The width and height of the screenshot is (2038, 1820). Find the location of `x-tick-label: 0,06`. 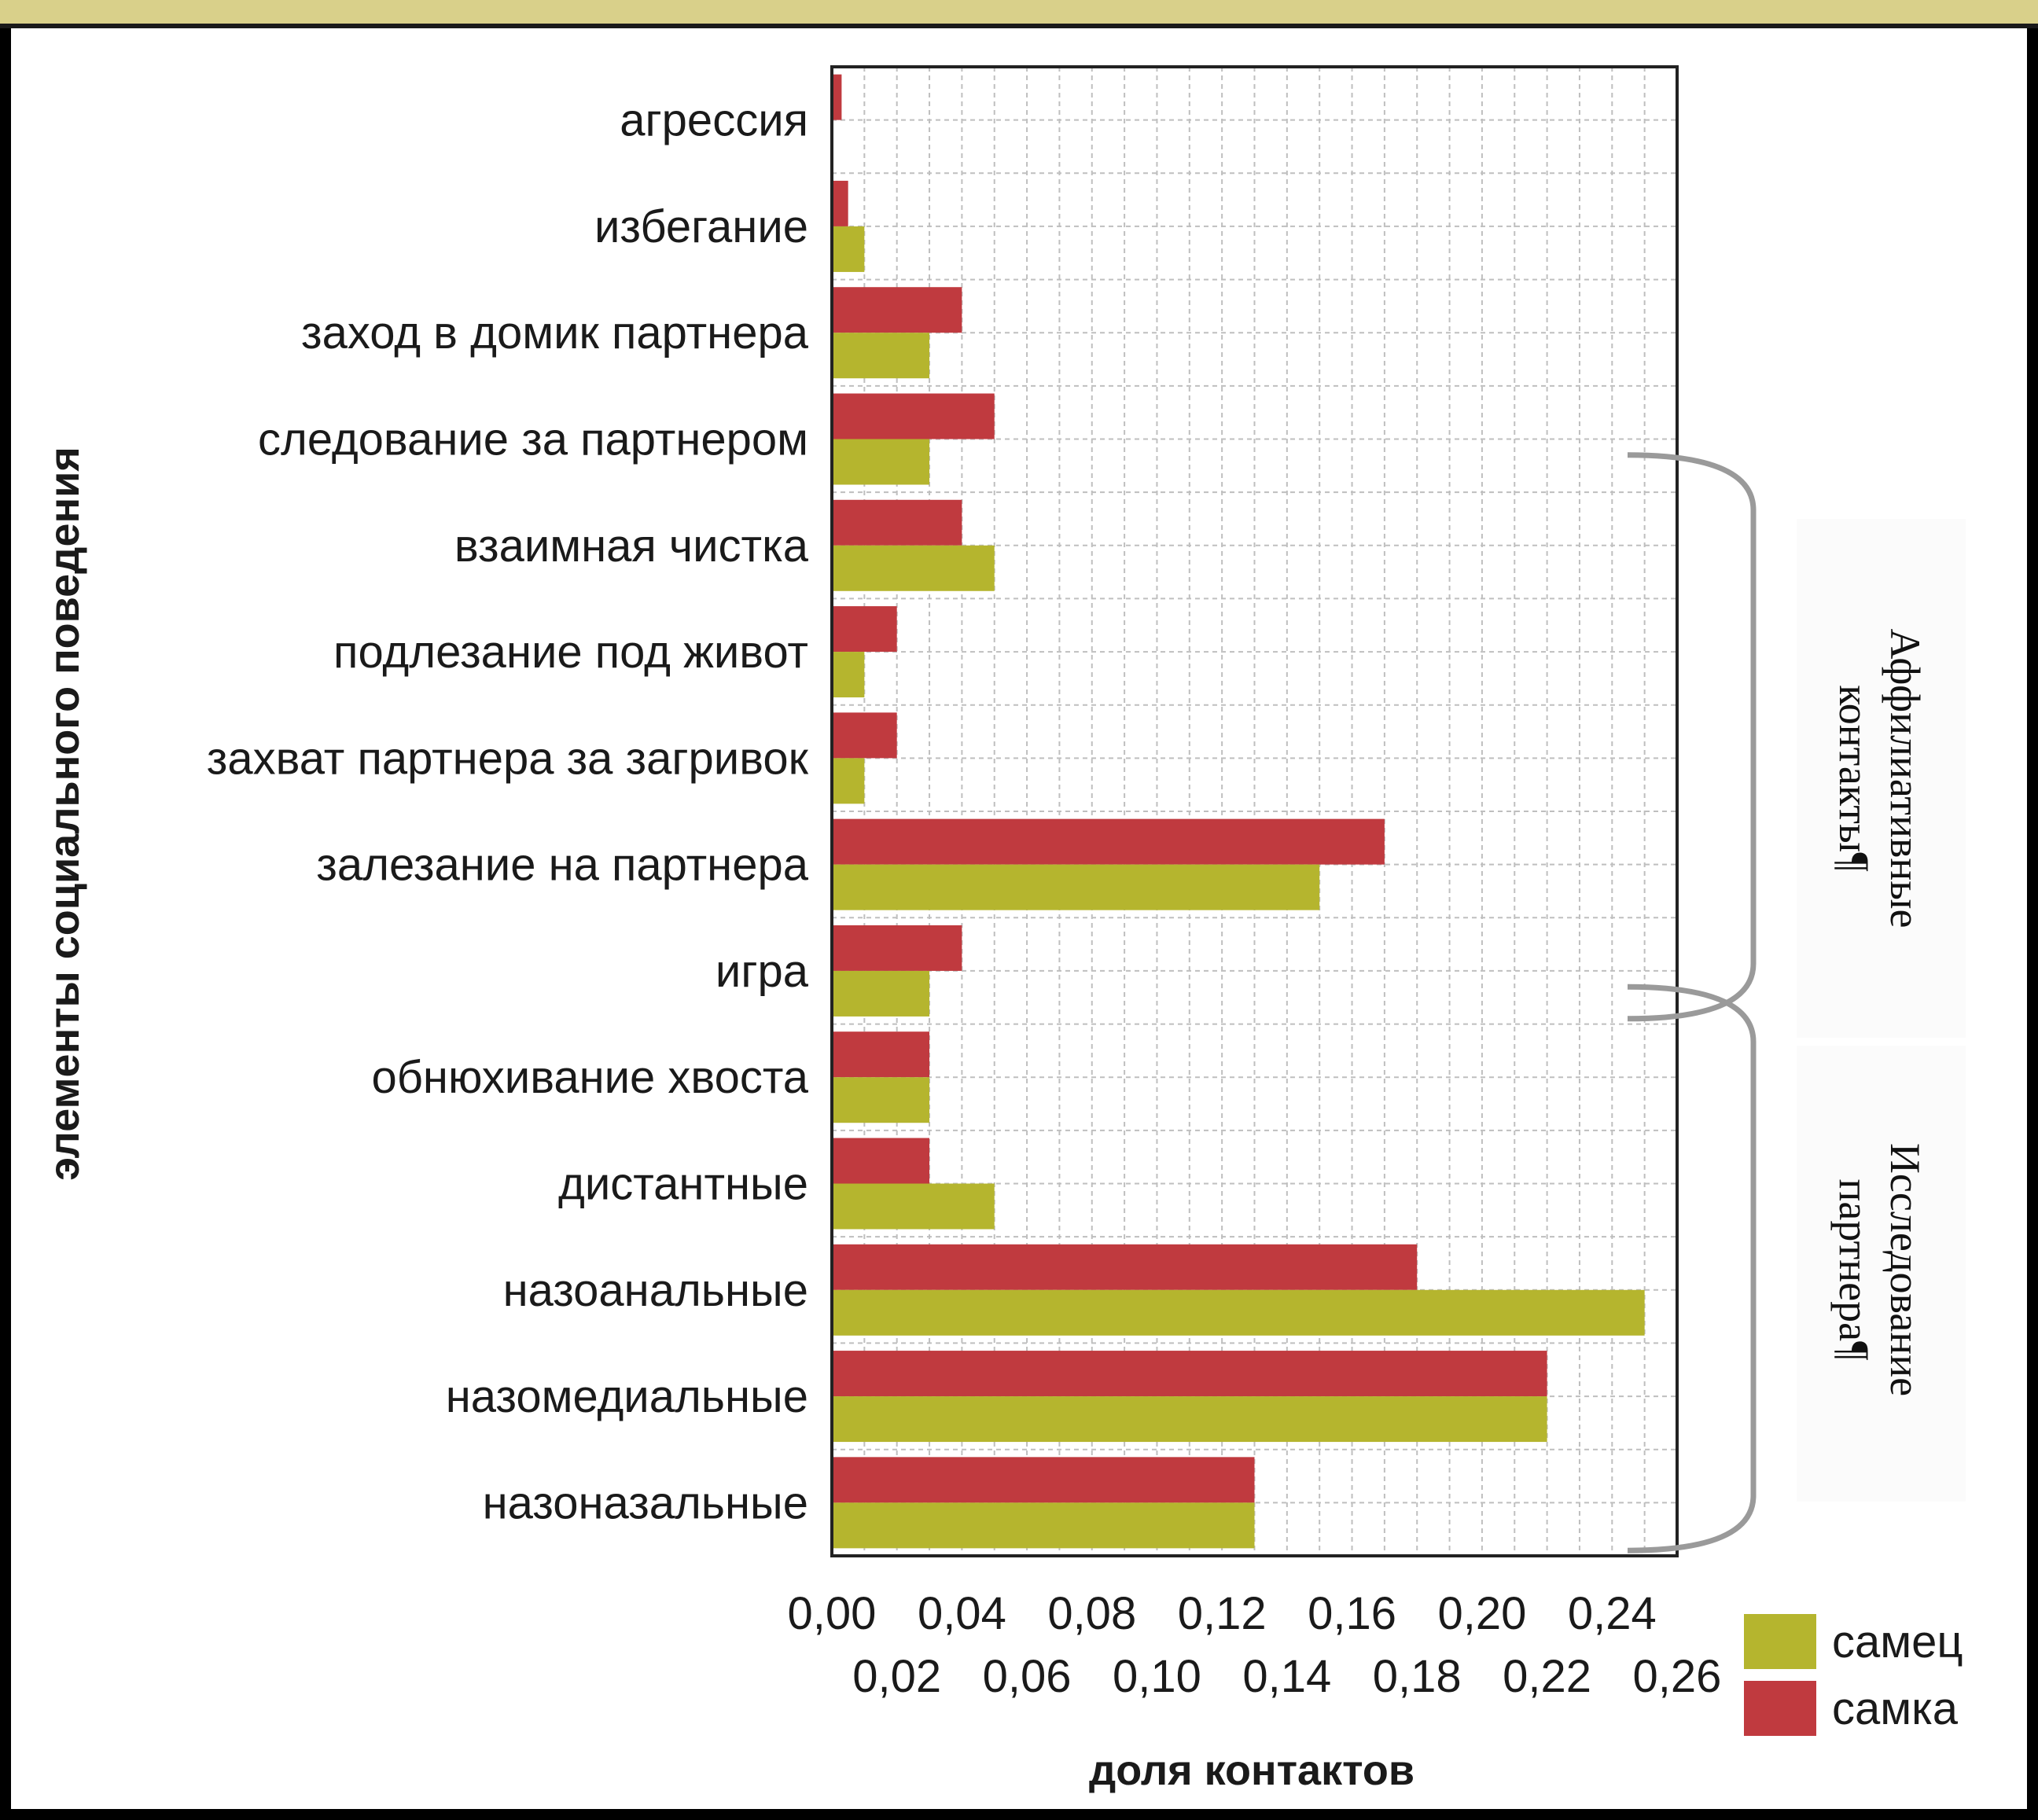

x-tick-label: 0,06 is located at coordinates (1027, 1676).